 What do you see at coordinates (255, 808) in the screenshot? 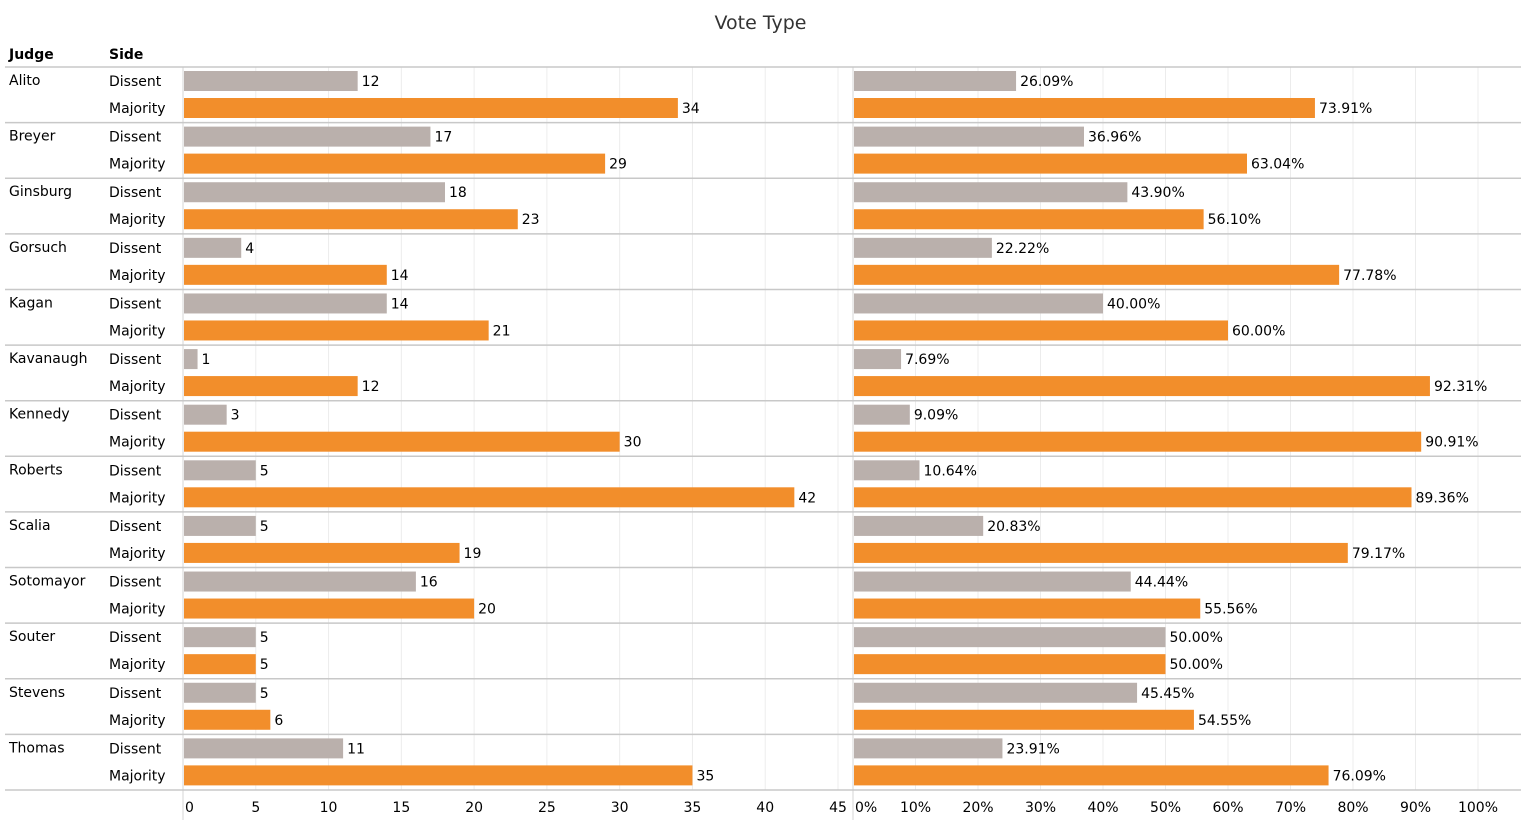
I see `x-tick-label-count: 5` at bounding box center [255, 808].